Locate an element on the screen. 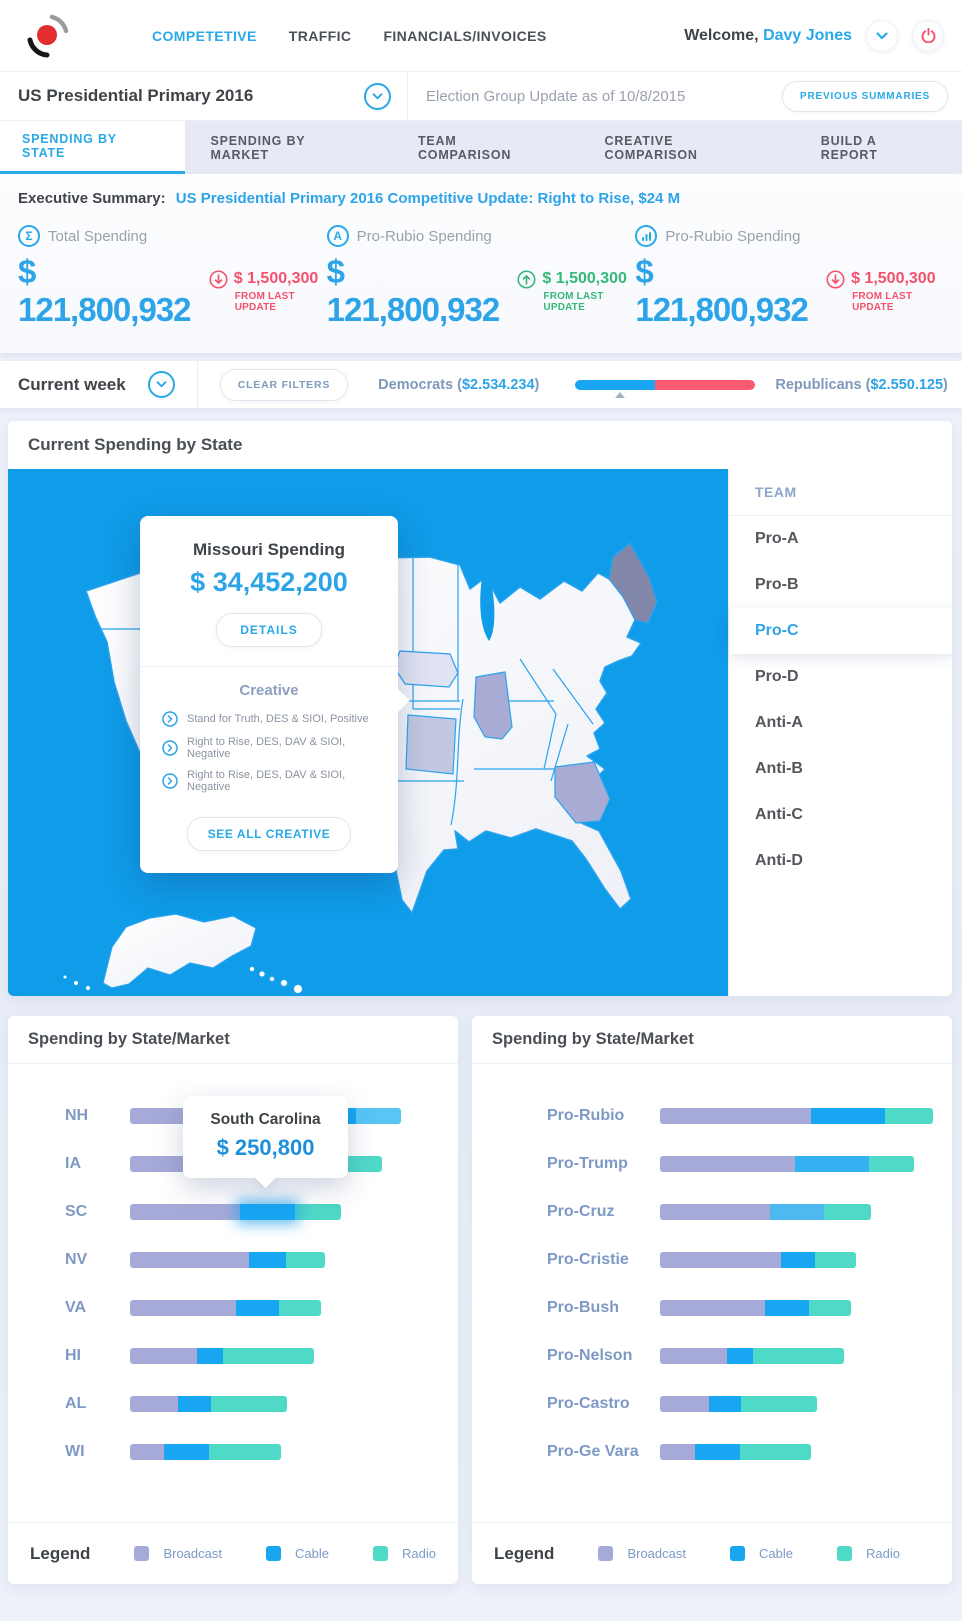 This screenshot has height=1621, width=962. user-menu-button is located at coordinates (882, 35).